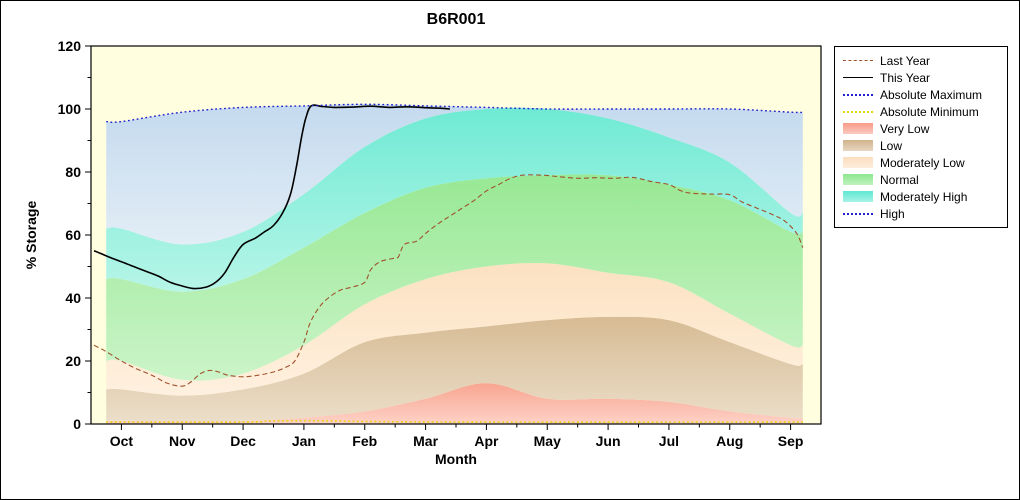 This screenshot has height=500, width=1020. I want to click on y-axis-label: % Storage, so click(31, 235).